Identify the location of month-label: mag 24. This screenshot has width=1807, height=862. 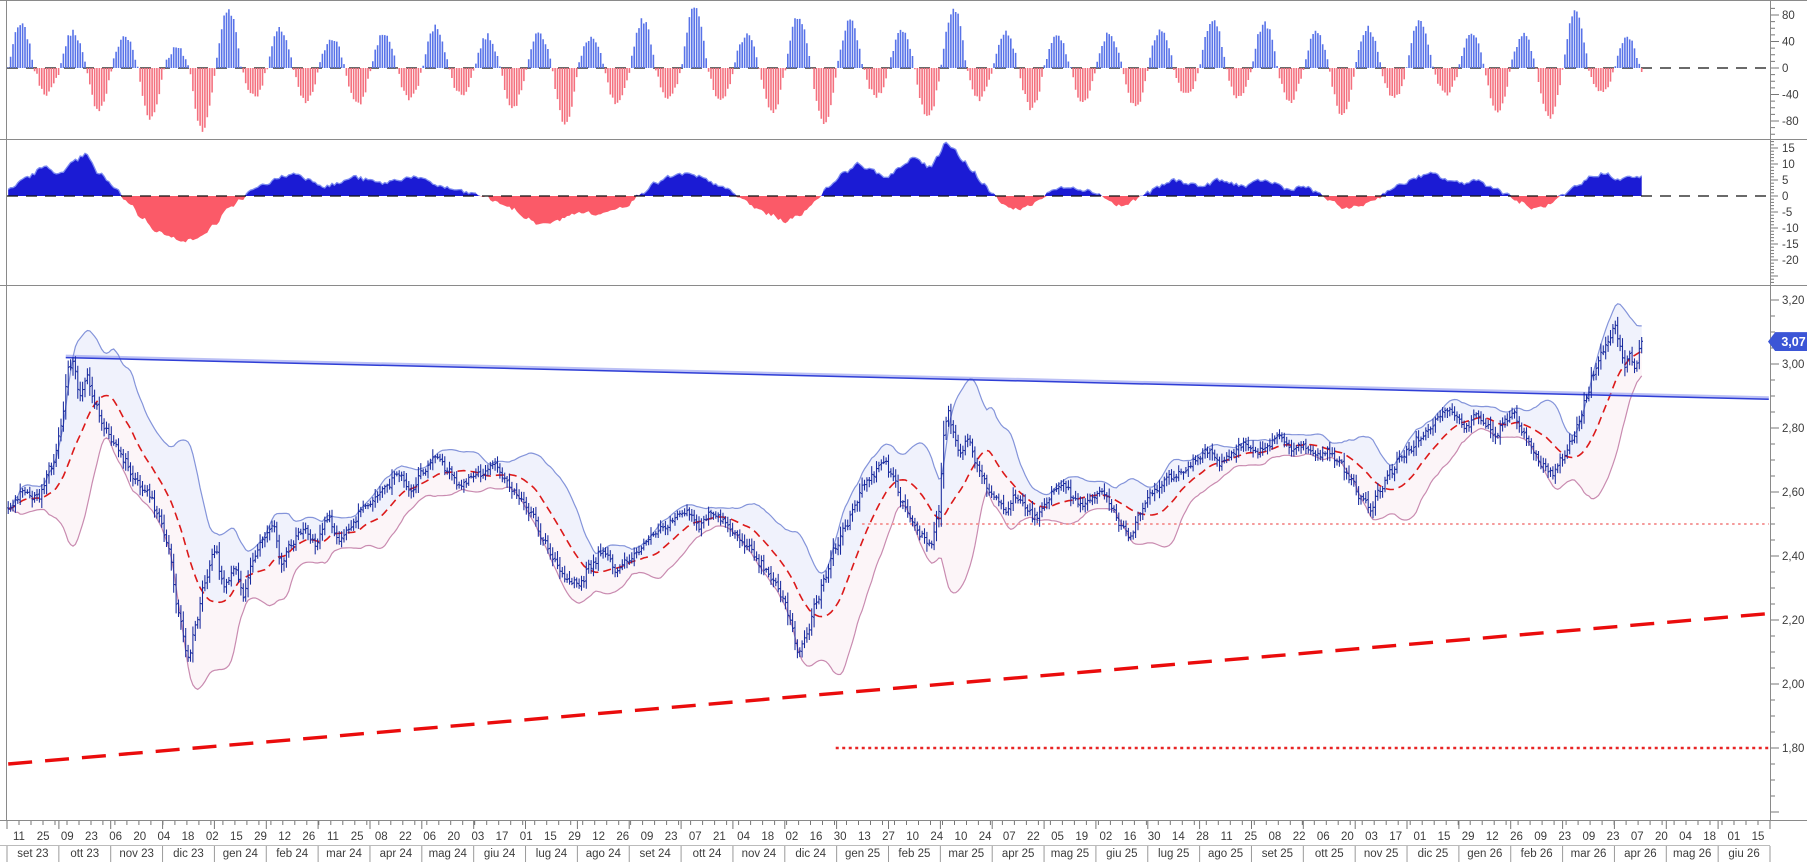
(448, 854).